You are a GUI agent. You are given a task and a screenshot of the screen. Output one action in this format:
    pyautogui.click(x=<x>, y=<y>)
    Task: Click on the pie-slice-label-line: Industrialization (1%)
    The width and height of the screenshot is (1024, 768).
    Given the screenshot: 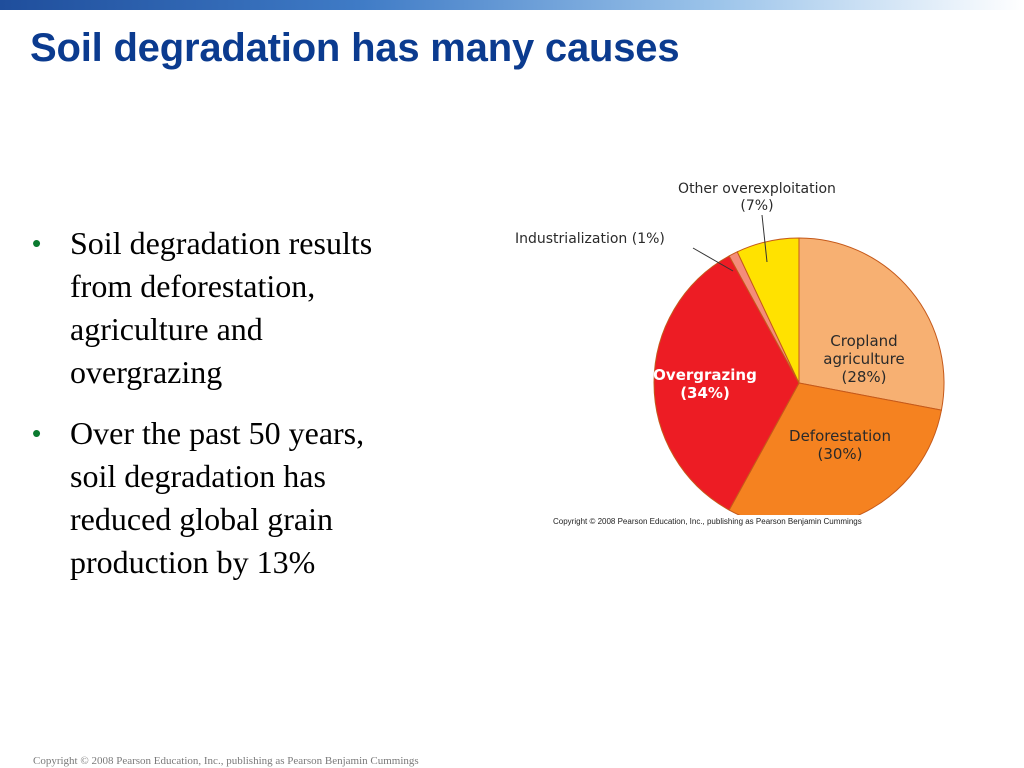 What is the action you would take?
    pyautogui.click(x=590, y=239)
    